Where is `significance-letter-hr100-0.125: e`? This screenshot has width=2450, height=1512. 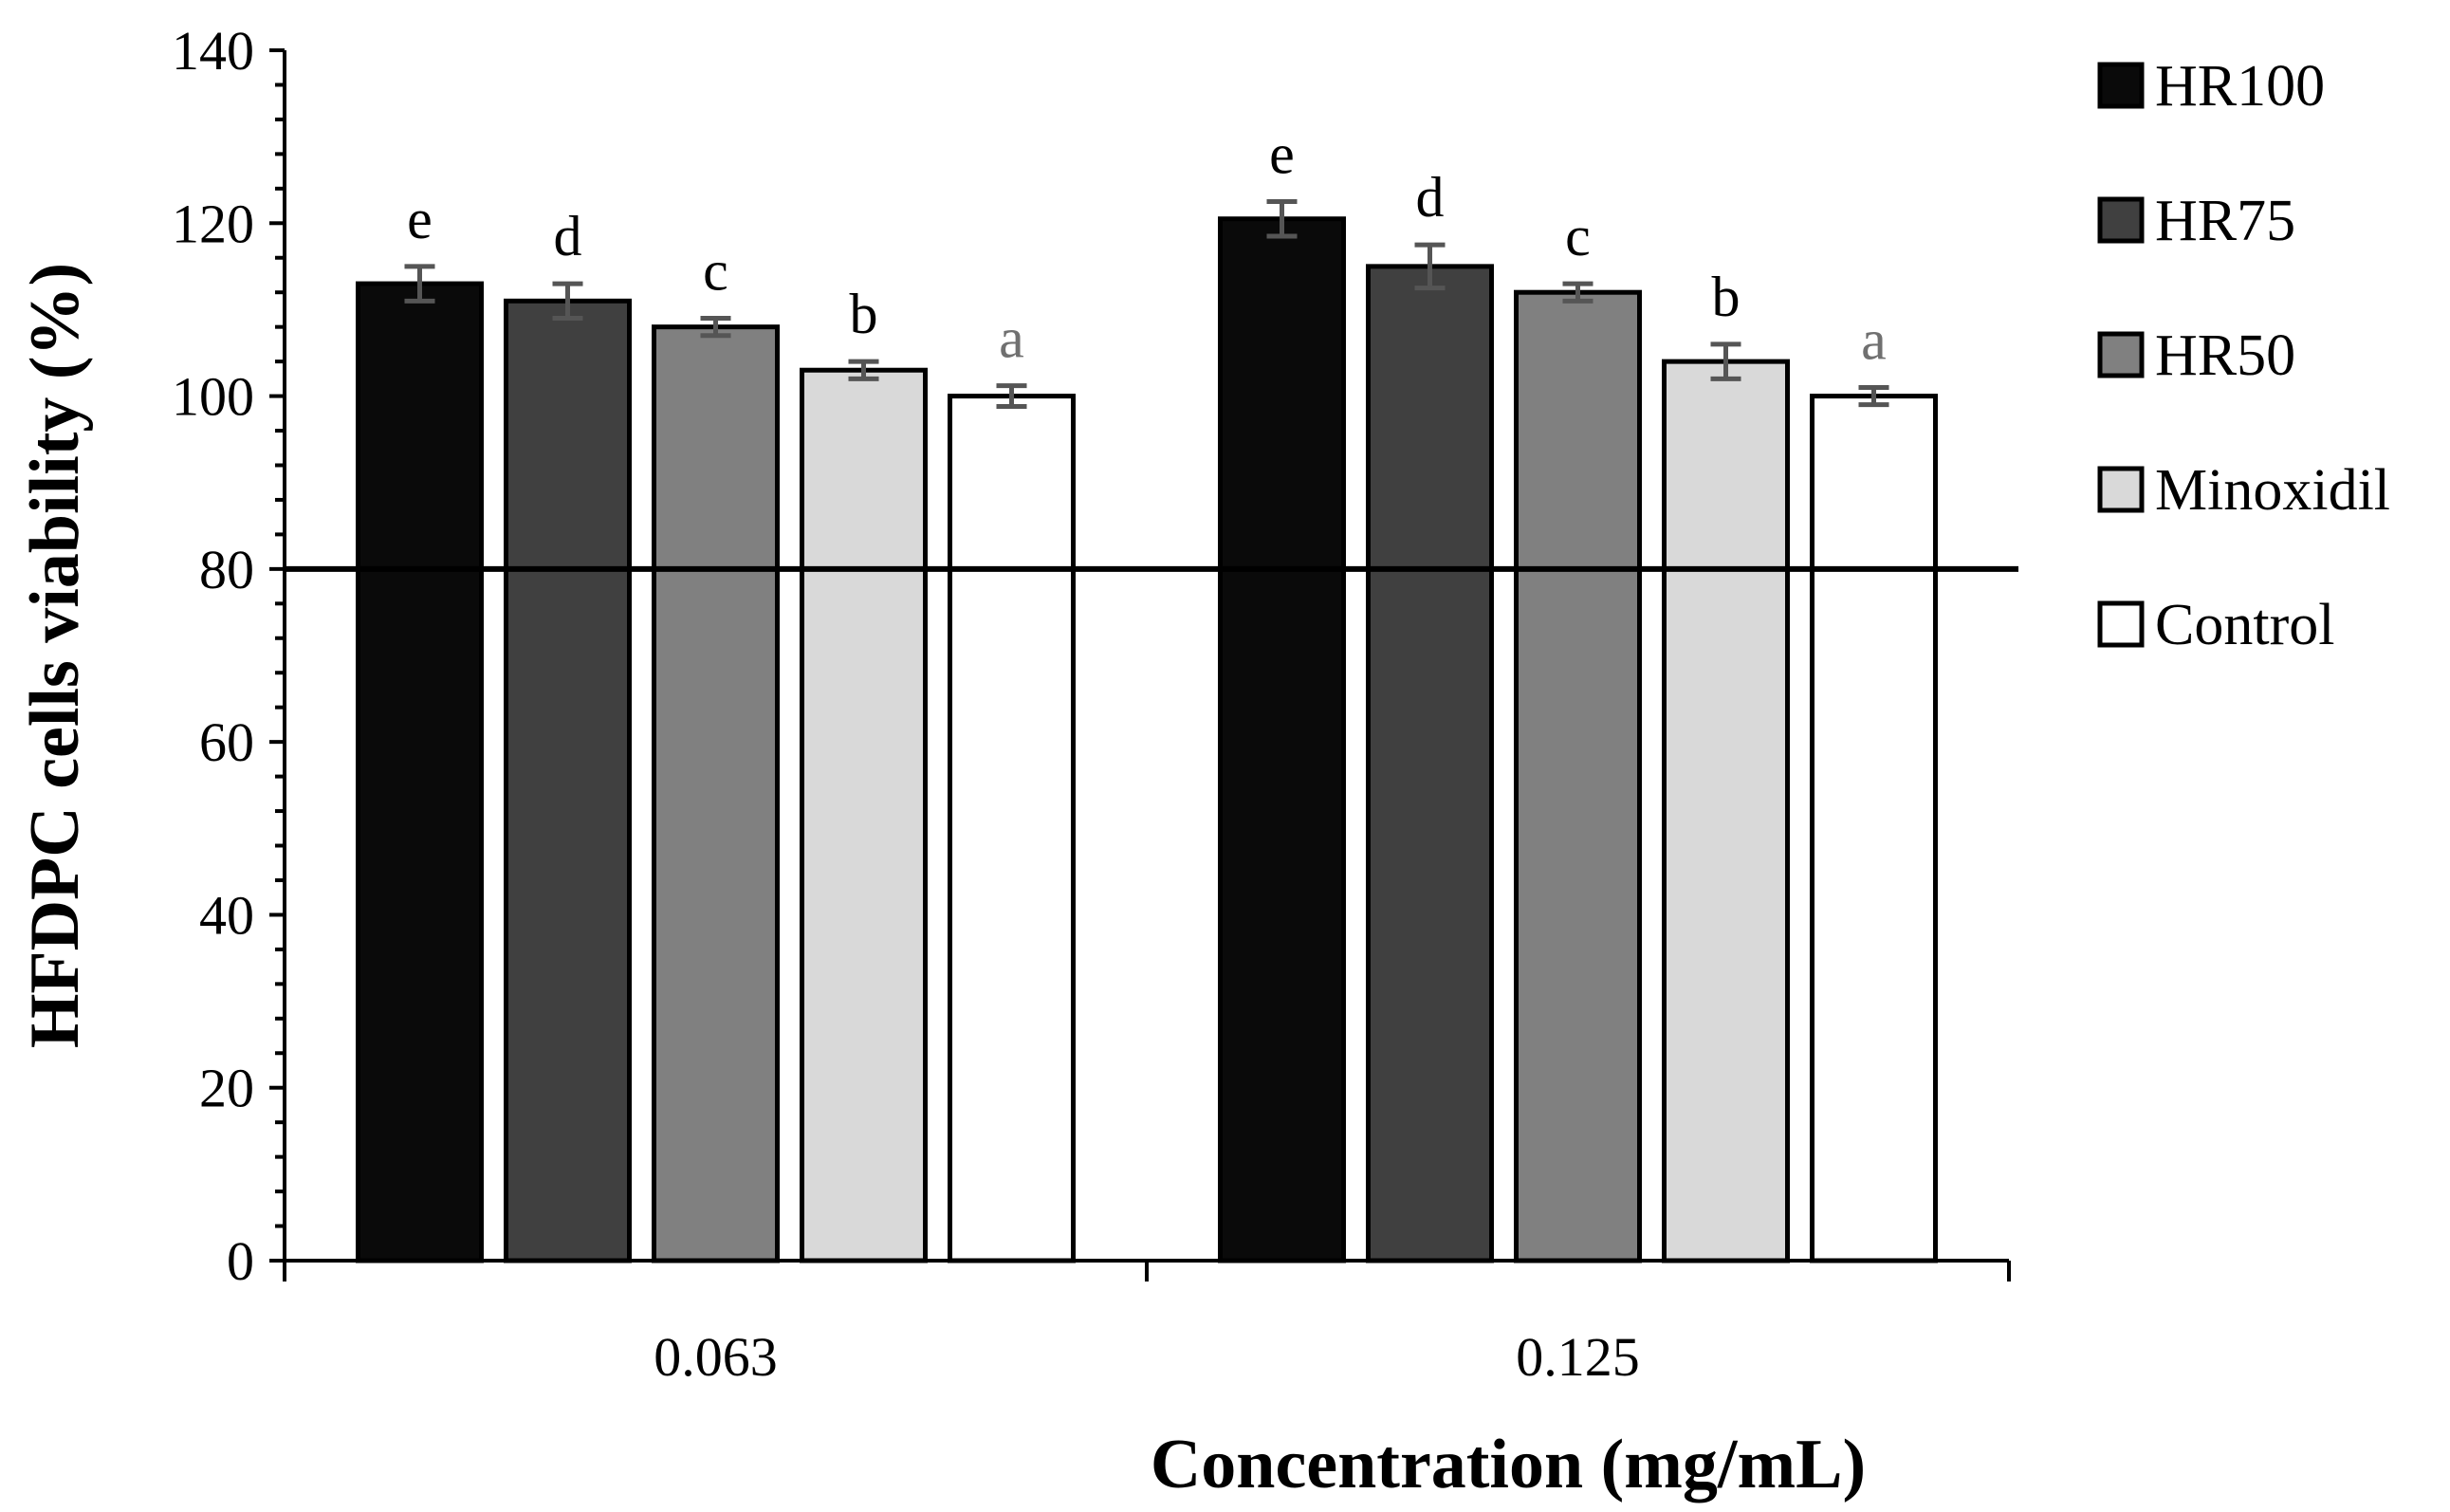 significance-letter-hr100-0.125: e is located at coordinates (1282, 154).